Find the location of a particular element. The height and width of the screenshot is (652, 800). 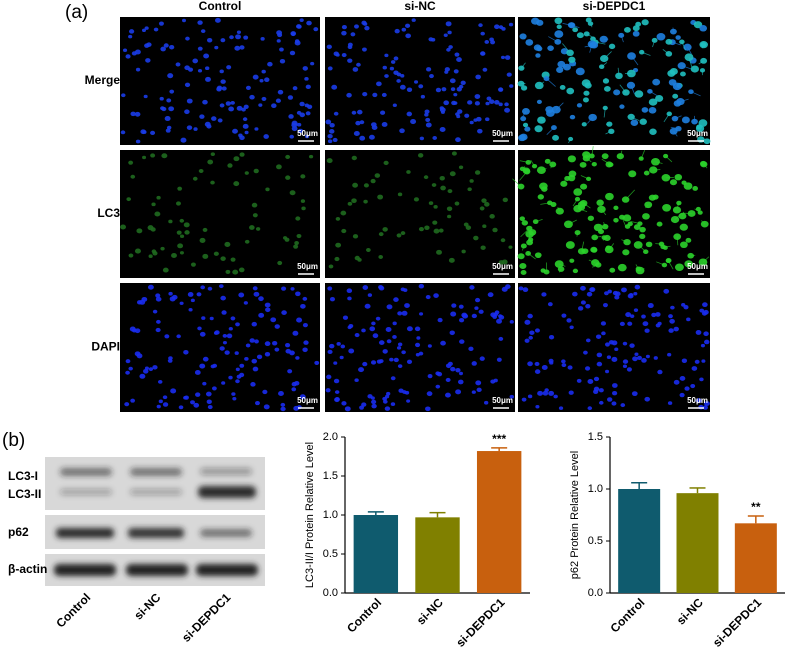

band is located at coordinates (226, 533).